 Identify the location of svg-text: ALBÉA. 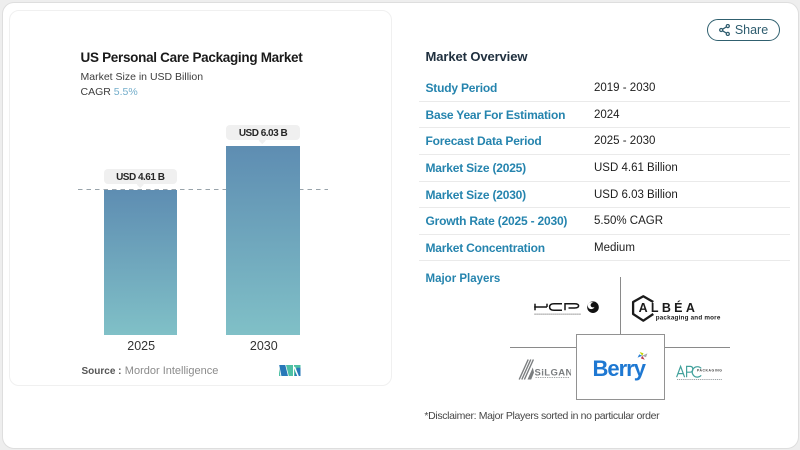
(668, 306).